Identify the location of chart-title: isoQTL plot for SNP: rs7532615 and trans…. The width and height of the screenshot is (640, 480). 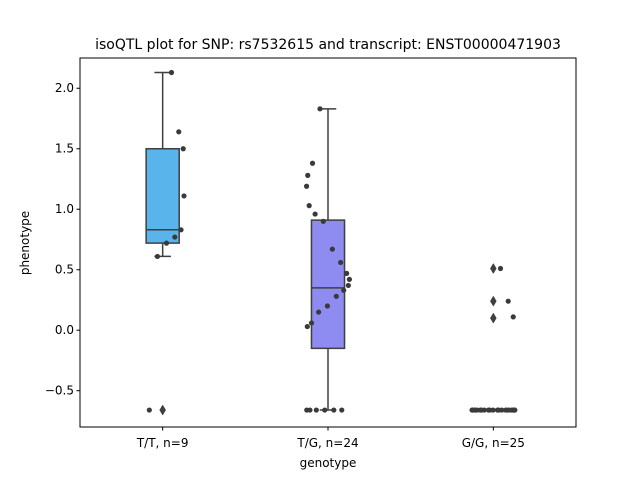
(328, 45).